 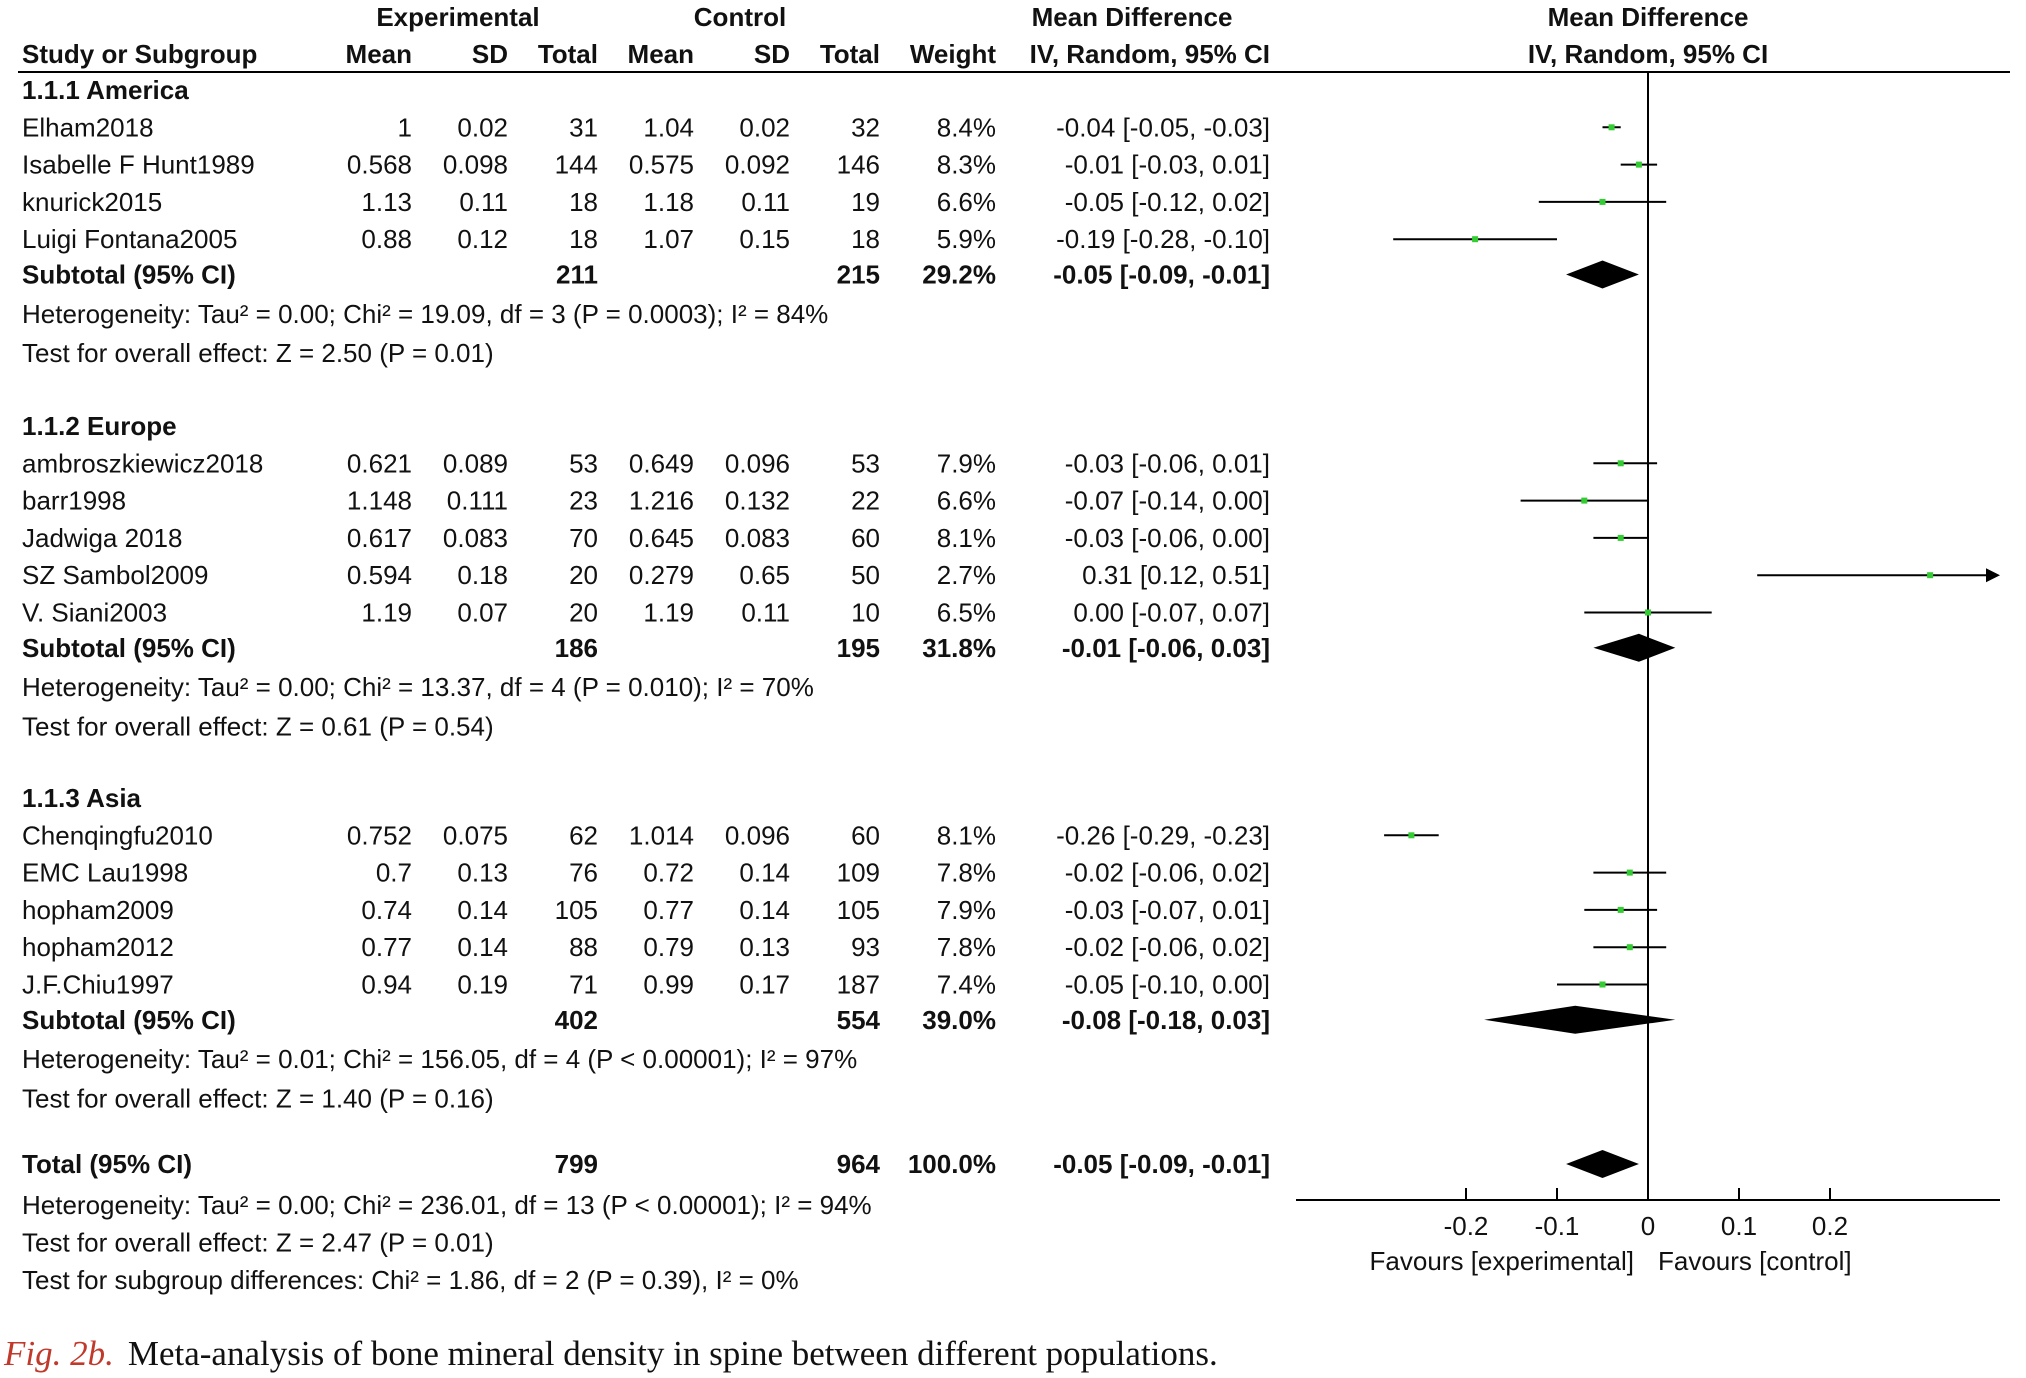 What do you see at coordinates (661, 463) in the screenshot?
I see `cell-mean-control: 0.649` at bounding box center [661, 463].